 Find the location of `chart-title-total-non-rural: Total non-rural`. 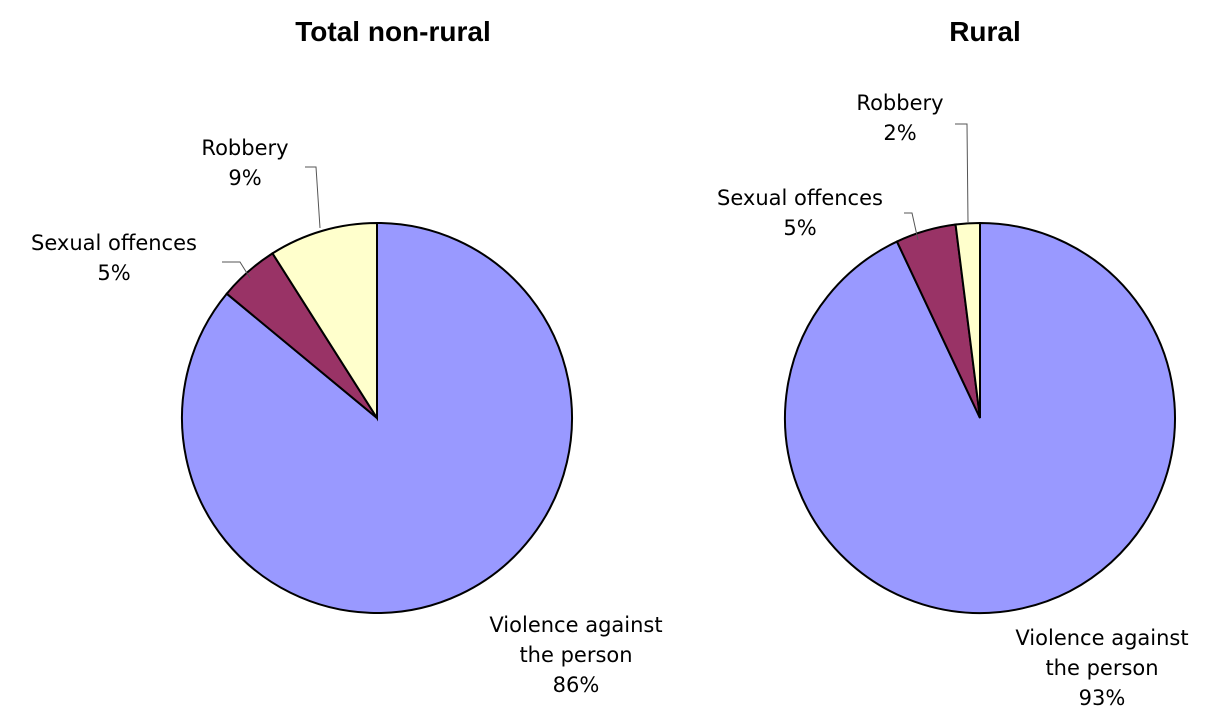

chart-title-total-non-rural: Total non-rural is located at coordinates (392, 31).